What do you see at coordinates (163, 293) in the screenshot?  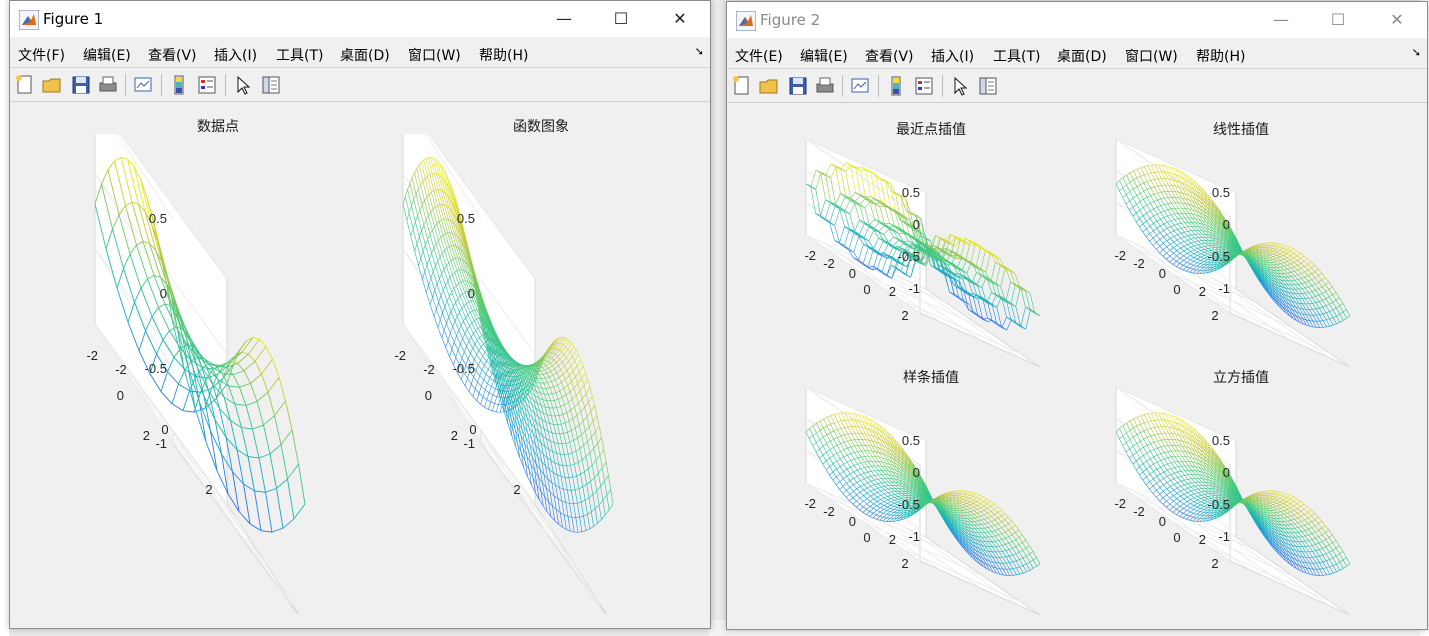 I see `z-tick-label: 0` at bounding box center [163, 293].